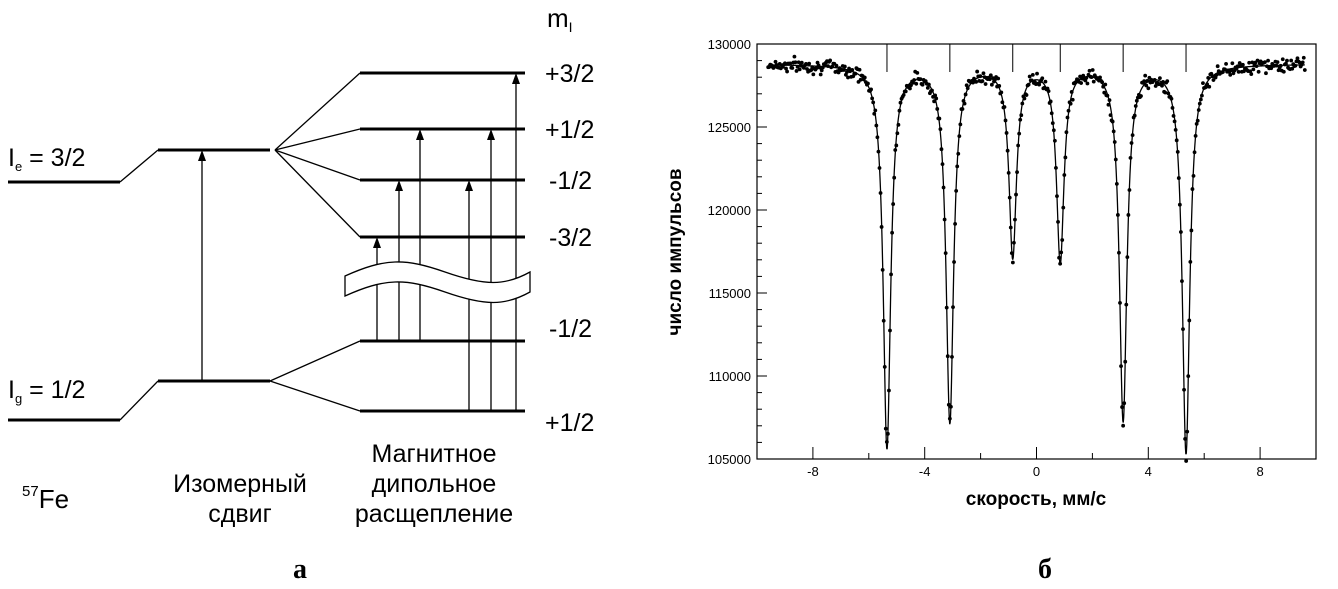 The height and width of the screenshot is (589, 1338). I want to click on panel-label-a: а, so click(300, 569).